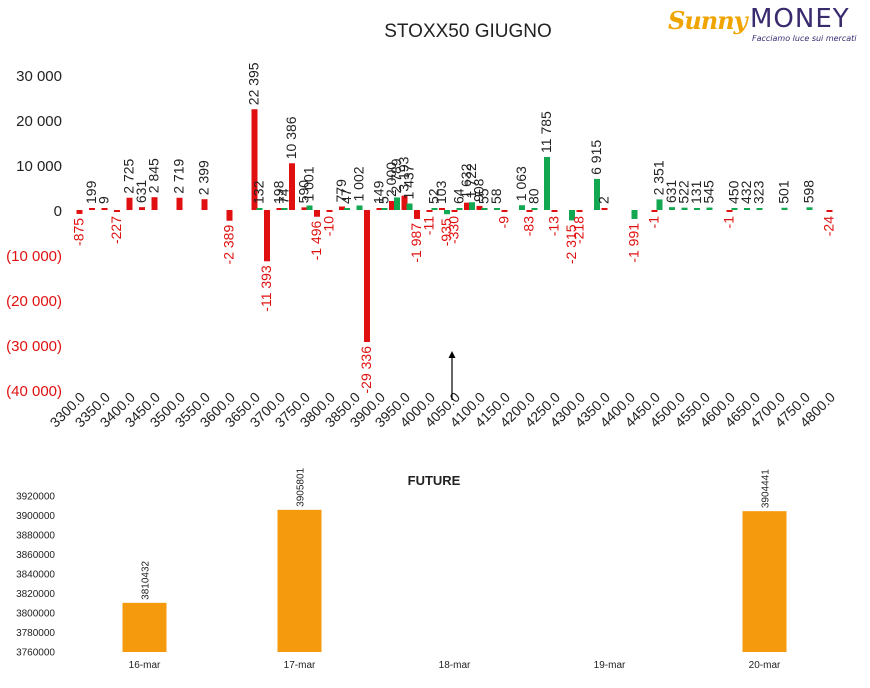  What do you see at coordinates (659, 177) in the screenshot?
I see `bar-value-label: 2 351` at bounding box center [659, 177].